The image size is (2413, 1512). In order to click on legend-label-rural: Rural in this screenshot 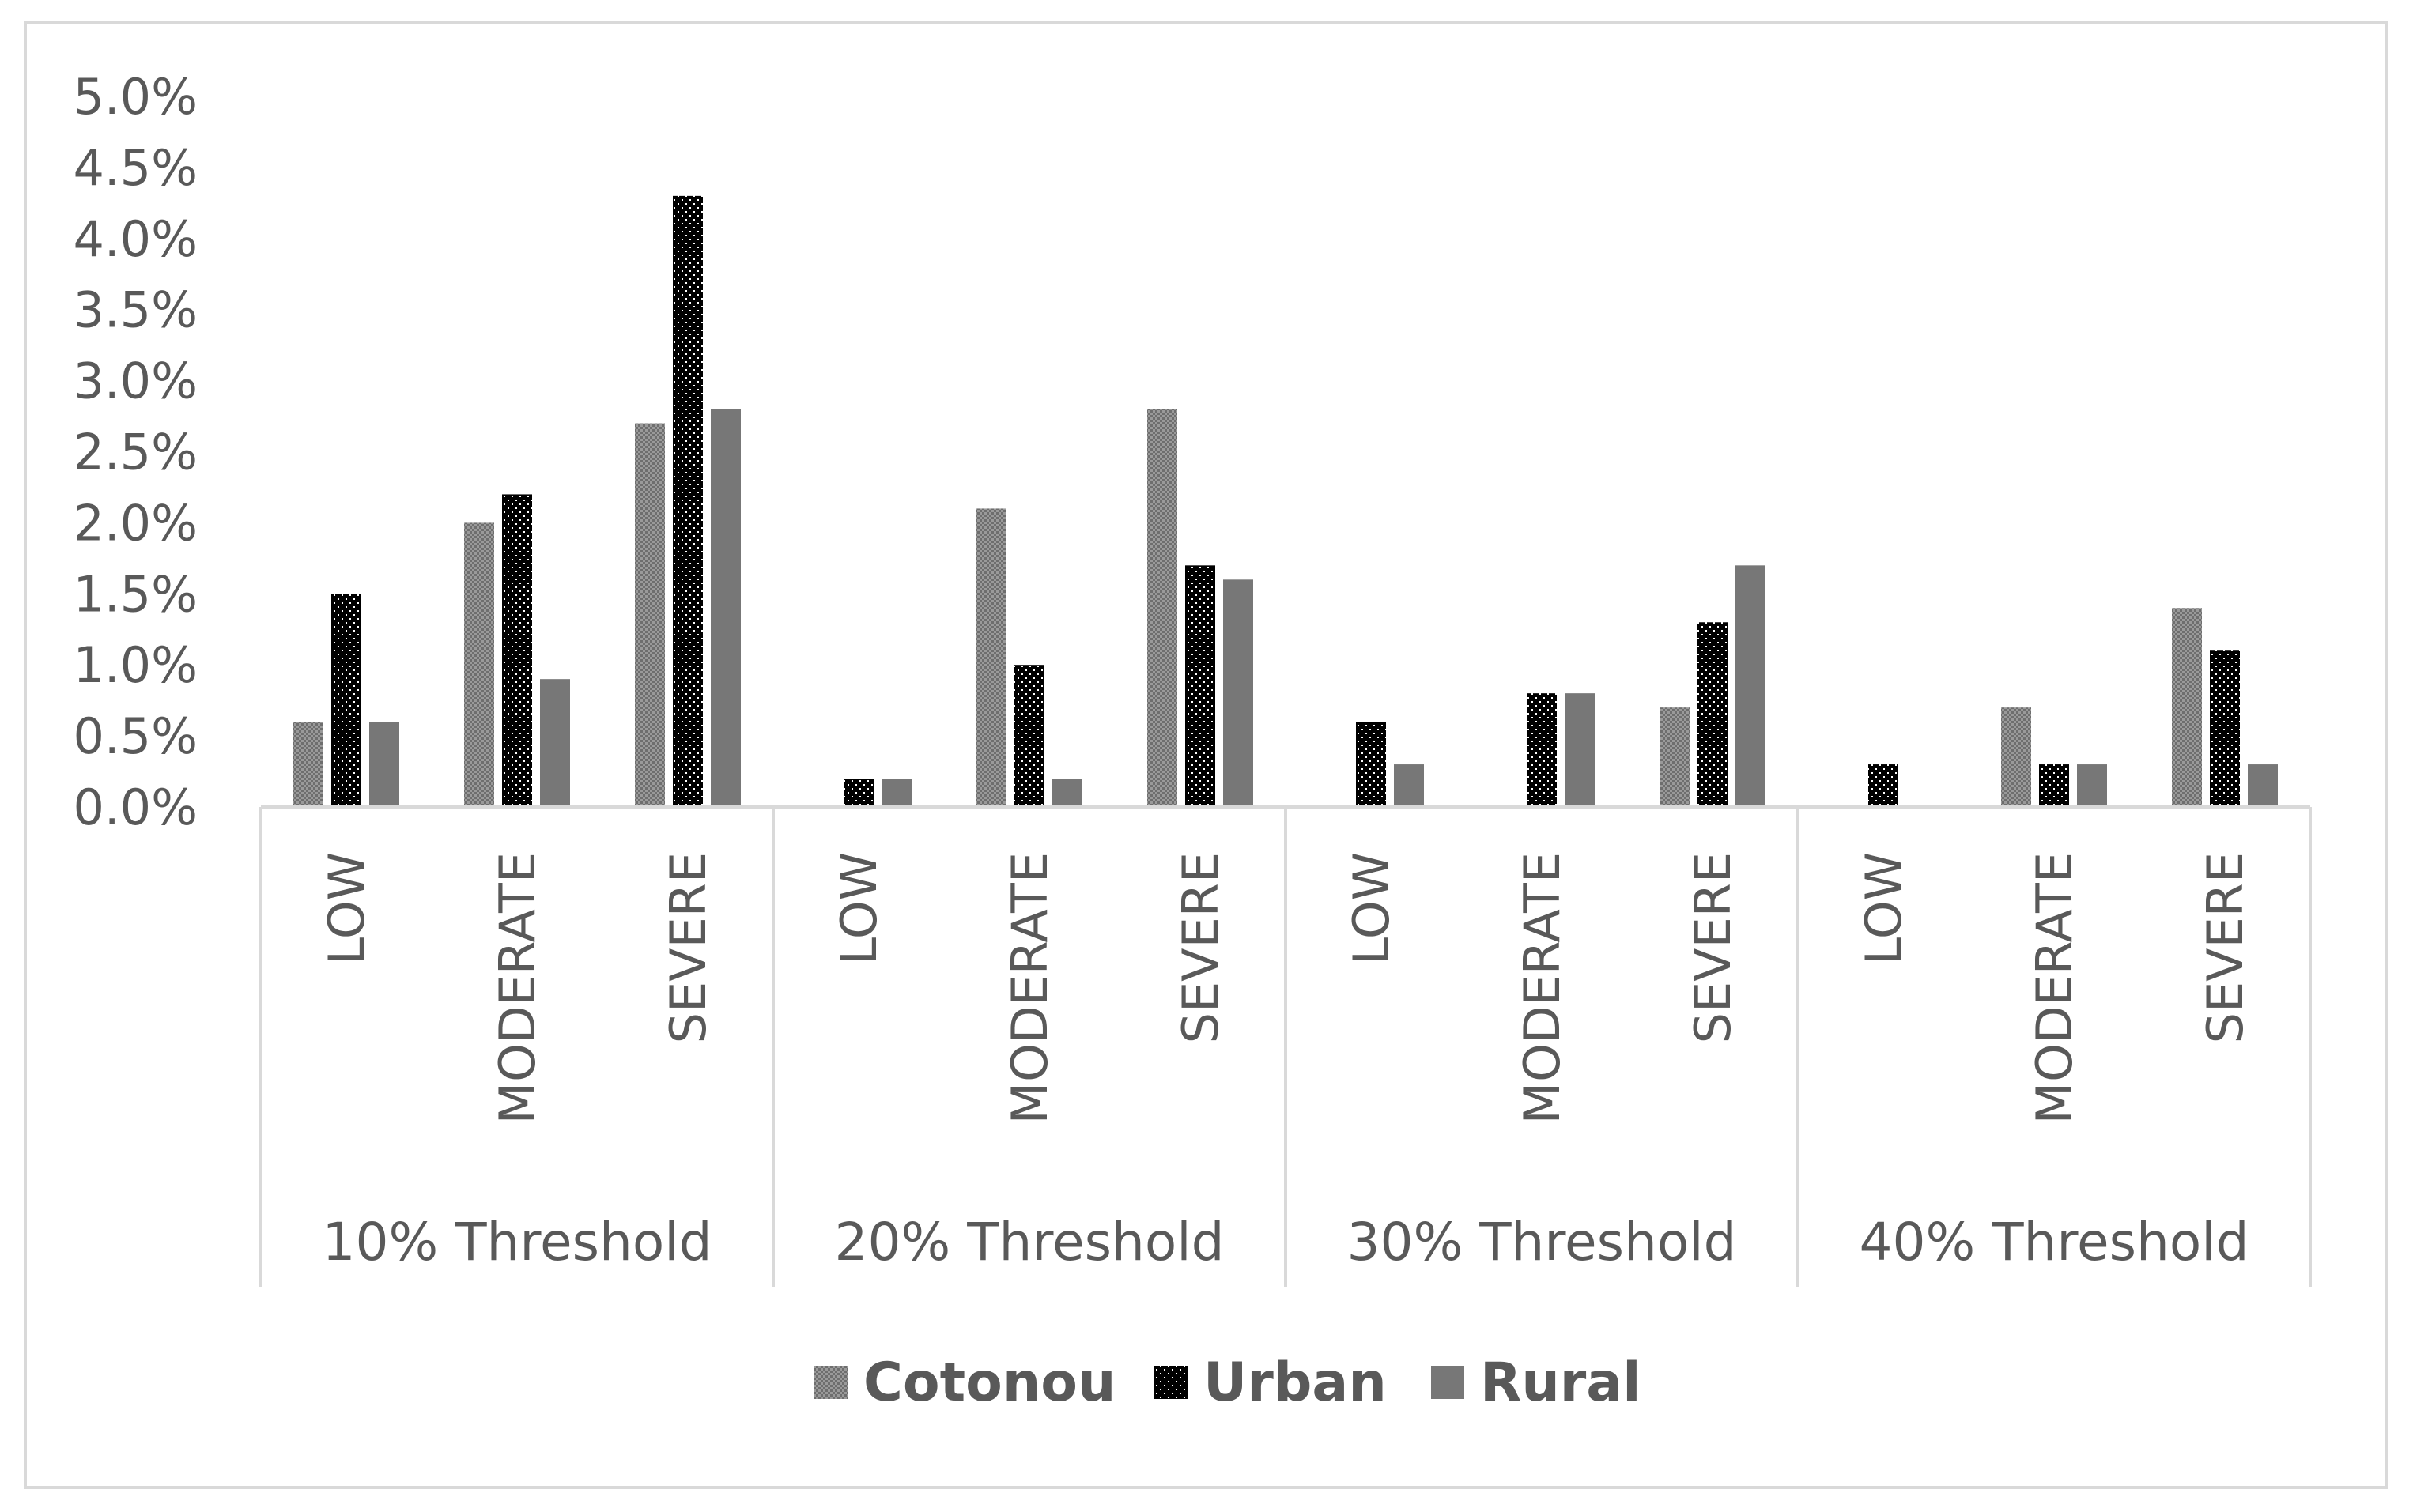, I will do `click(1560, 1383)`.